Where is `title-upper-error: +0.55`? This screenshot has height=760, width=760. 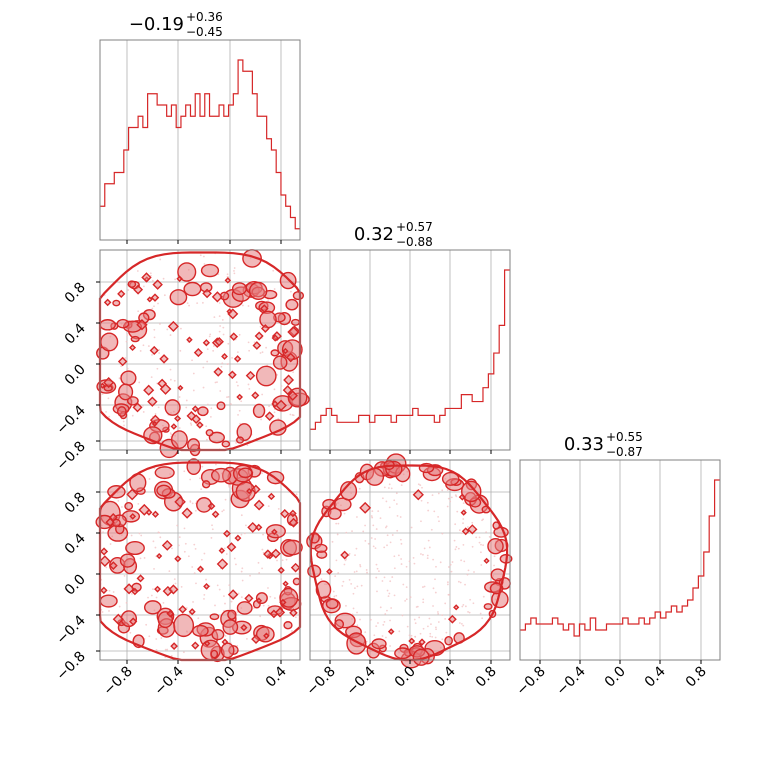 title-upper-error: +0.55 is located at coordinates (624, 437).